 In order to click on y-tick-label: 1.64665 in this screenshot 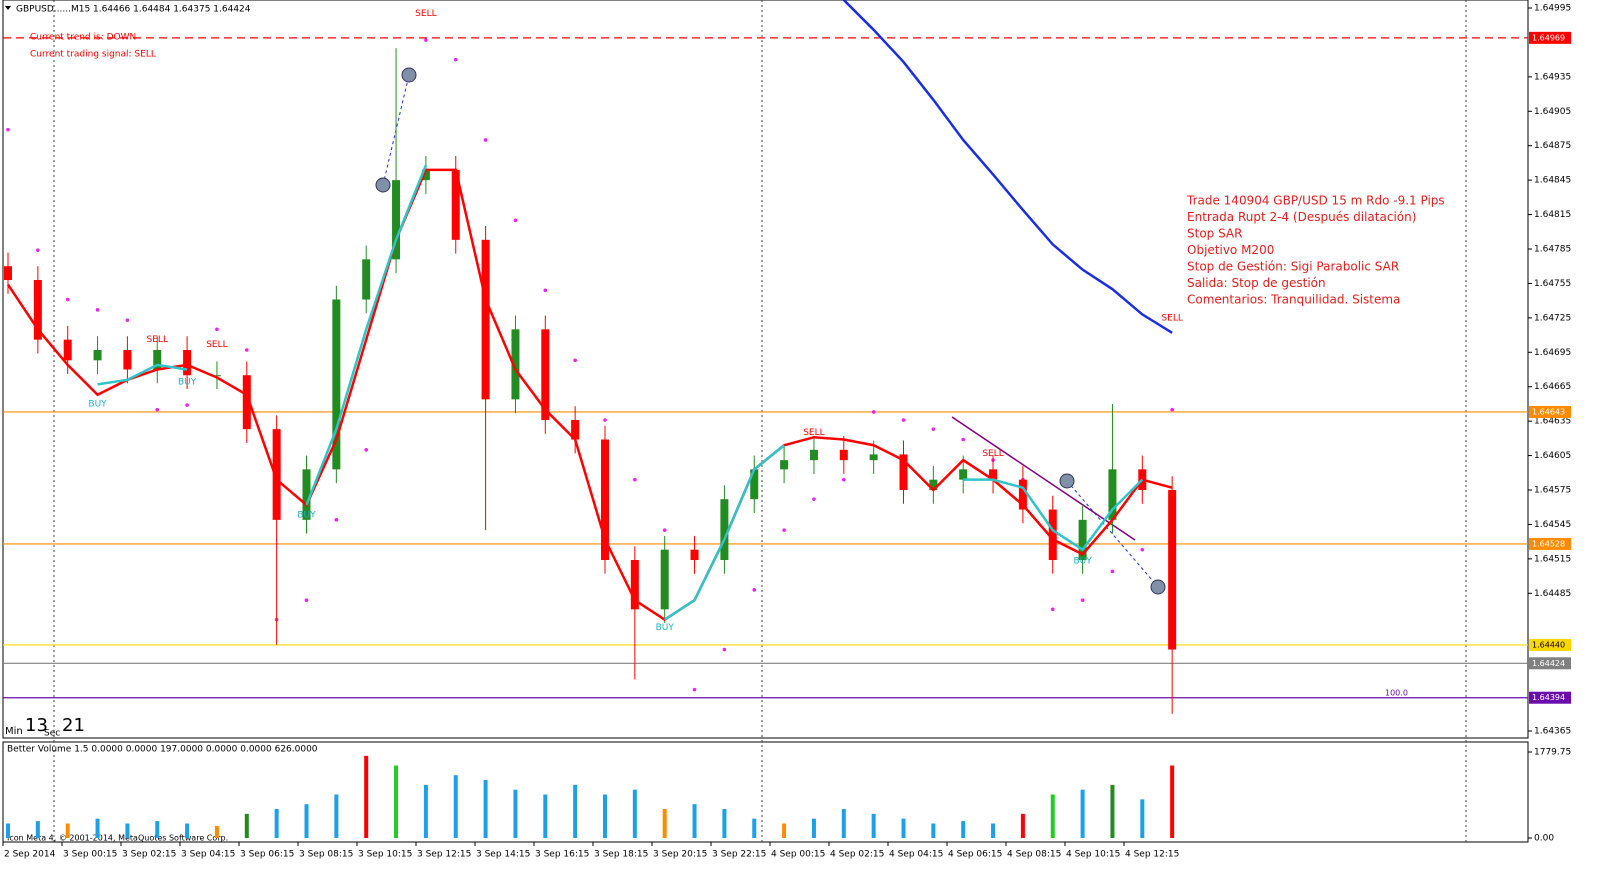, I will do `click(1552, 387)`.